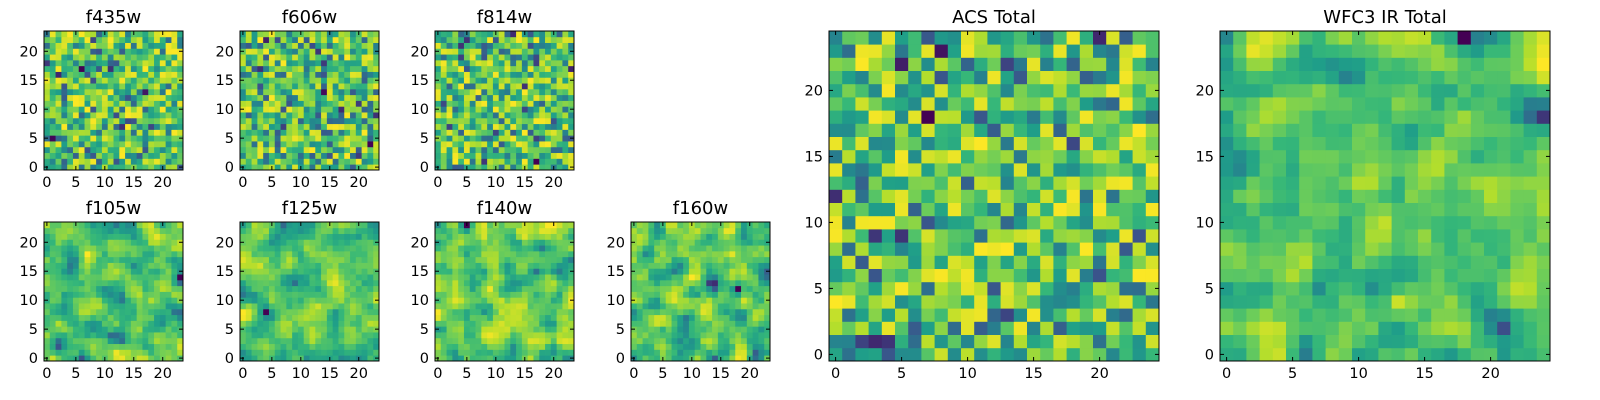  I want to click on y-tick-label: 0, so click(424, 359).